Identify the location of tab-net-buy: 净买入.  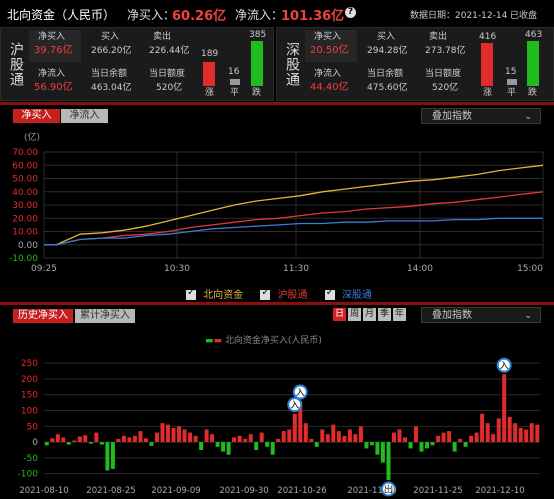
(36, 116).